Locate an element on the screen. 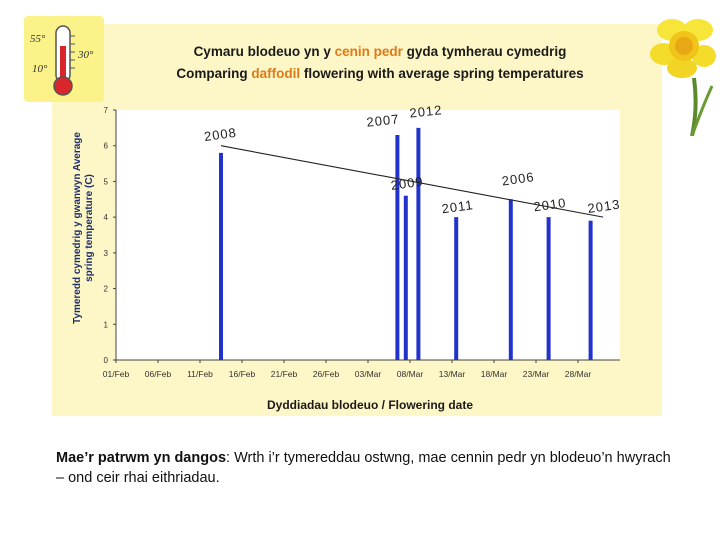 The width and height of the screenshot is (720, 540). bar-2010 is located at coordinates (548, 288).